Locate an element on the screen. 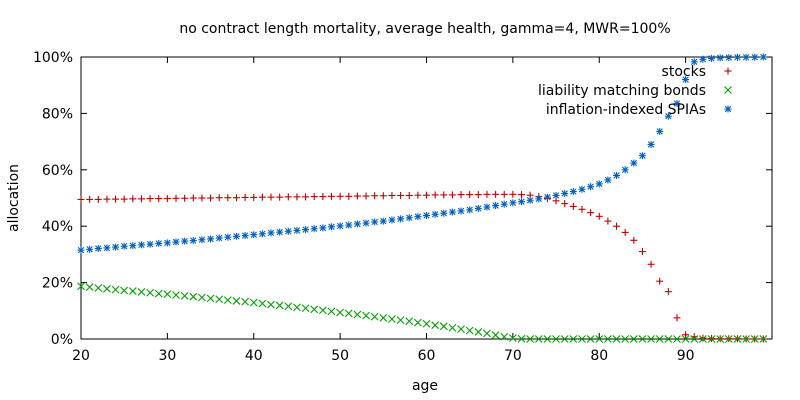 This screenshot has height=400, width=800. x-tick-label: 50 is located at coordinates (340, 356).